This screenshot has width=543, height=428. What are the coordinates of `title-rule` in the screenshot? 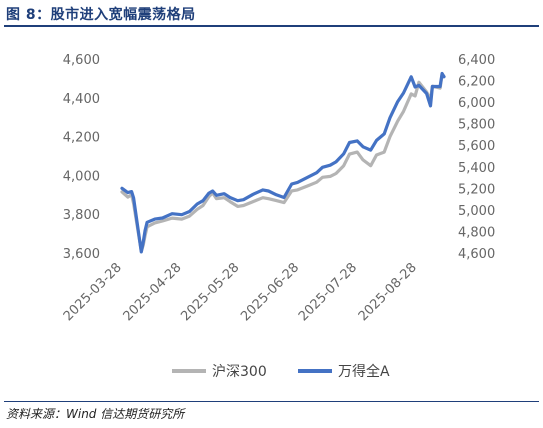 It's located at (271, 26).